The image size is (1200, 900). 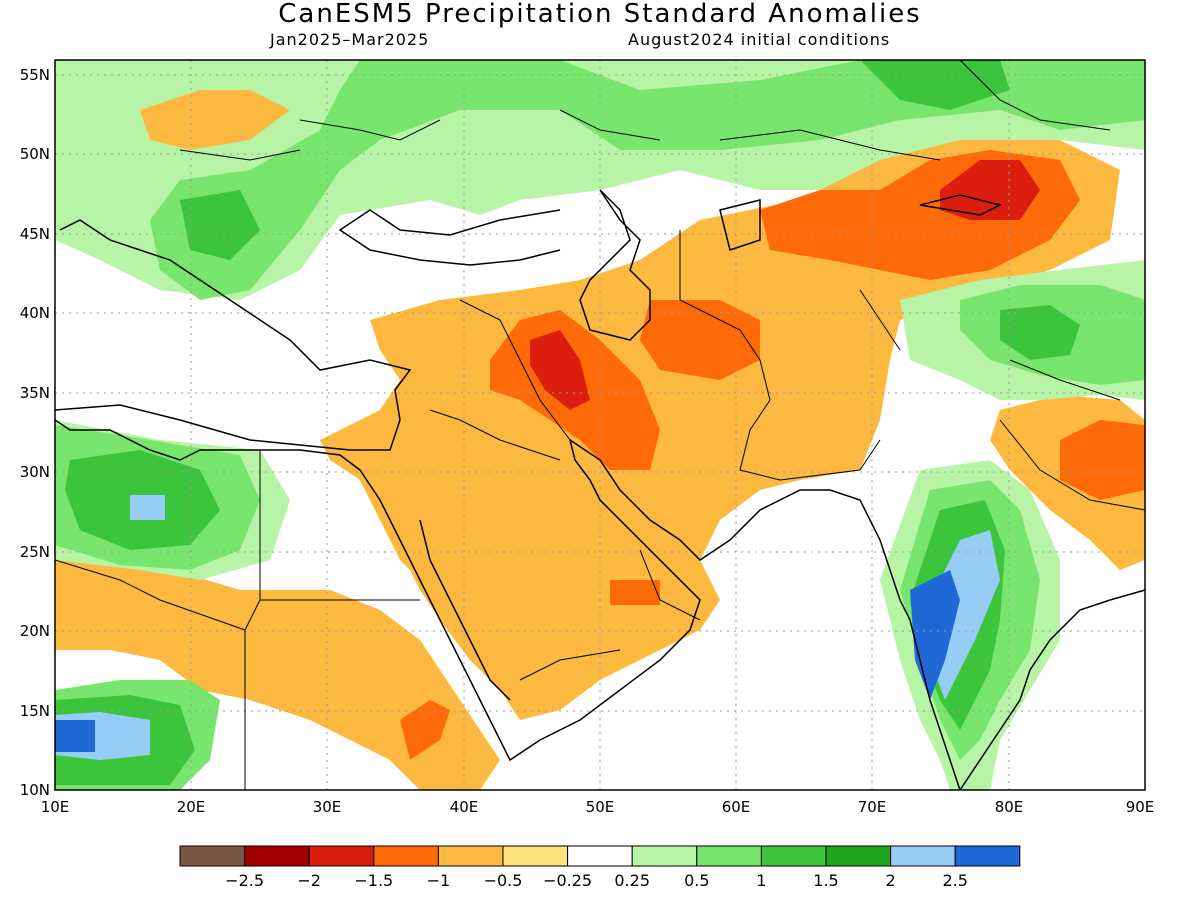 What do you see at coordinates (891, 880) in the screenshot?
I see `colorbar-label: 2` at bounding box center [891, 880].